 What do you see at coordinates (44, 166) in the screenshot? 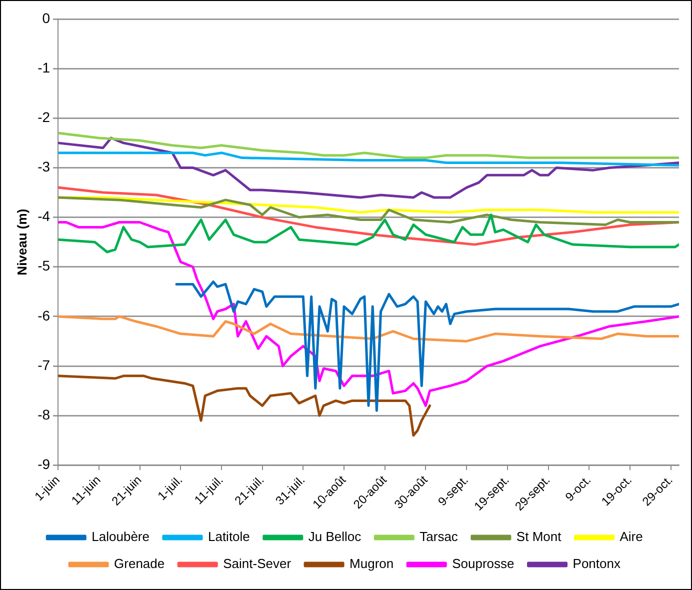
I see `y-tick-label: -3` at bounding box center [44, 166].